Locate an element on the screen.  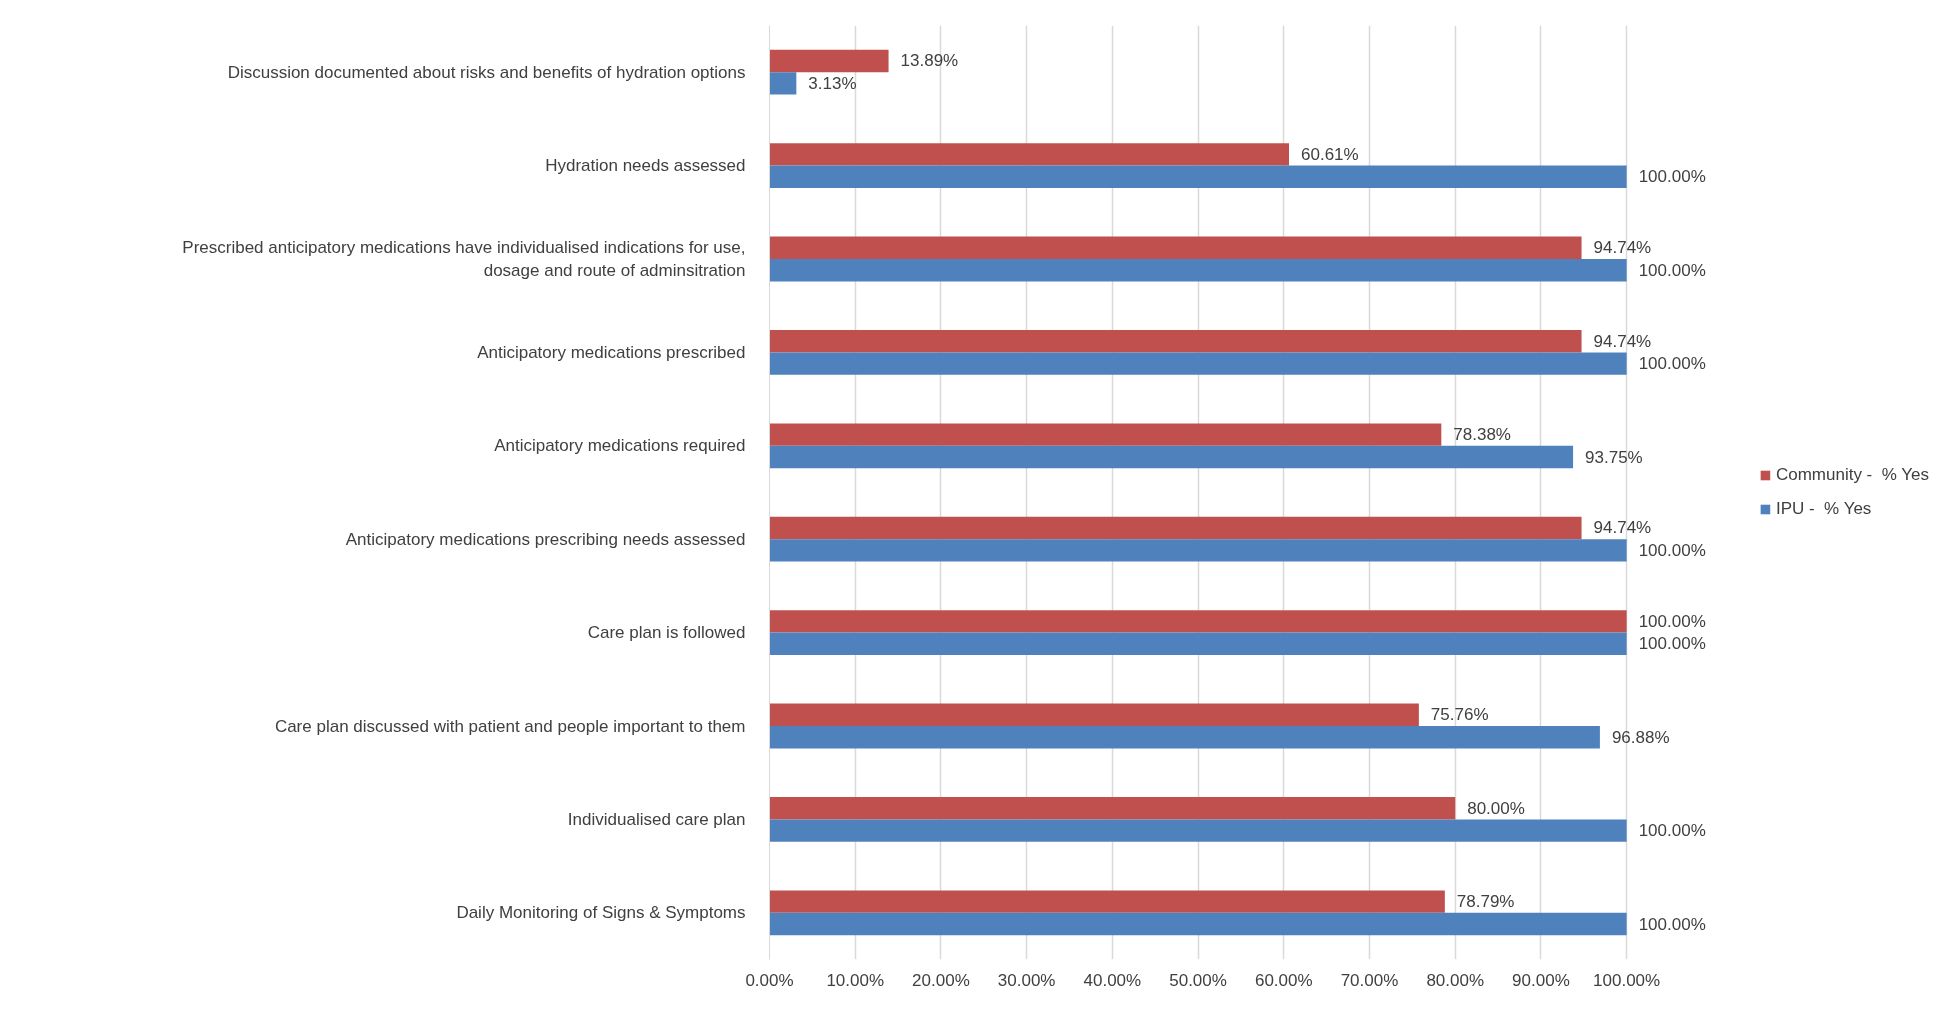
x-tick-label: 60.00% is located at coordinates (1283, 980).